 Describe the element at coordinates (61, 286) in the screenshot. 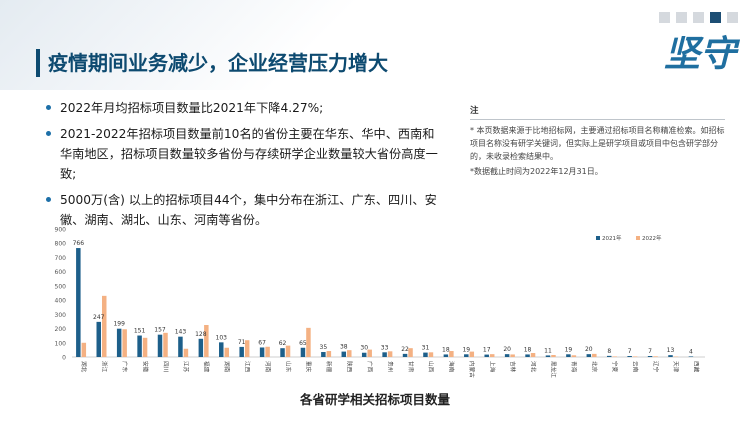

I see `y-tick-label: 500` at that location.